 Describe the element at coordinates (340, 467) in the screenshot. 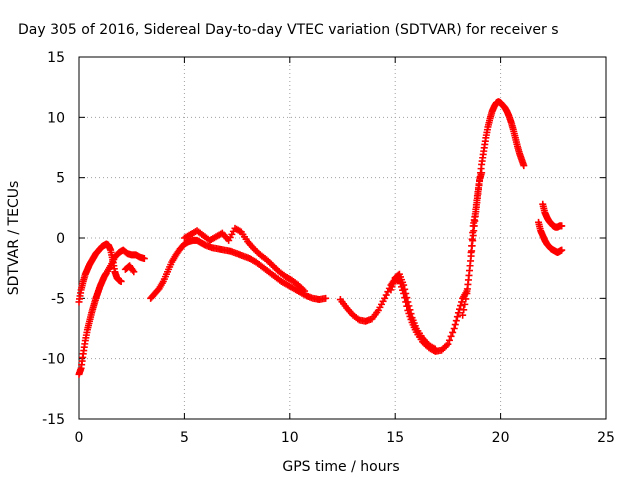

I see `x-axis-title: GPS time / hours` at that location.